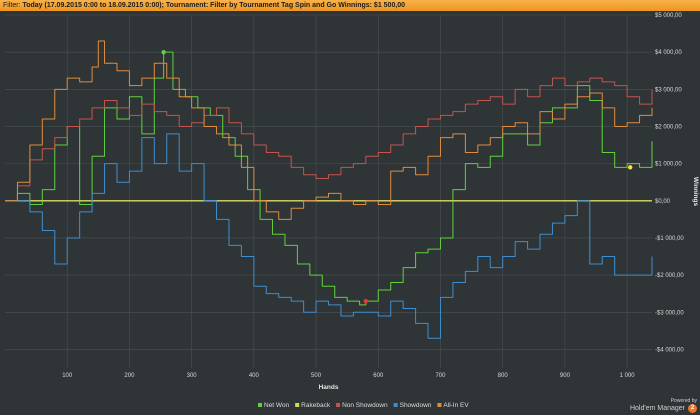  I want to click on x-axis-title: Hands, so click(329, 387).